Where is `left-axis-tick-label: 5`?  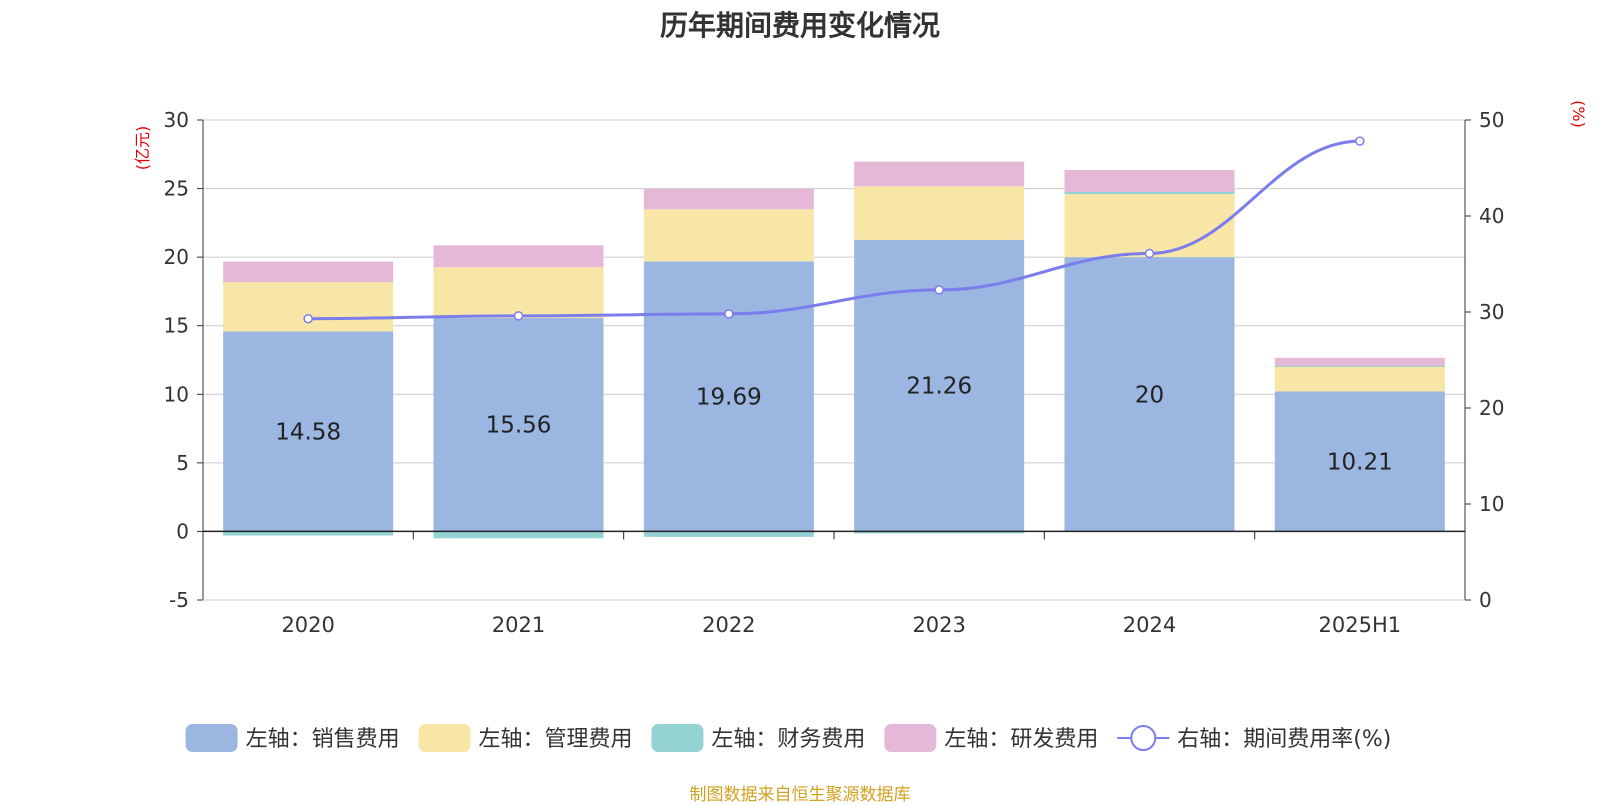 left-axis-tick-label: 5 is located at coordinates (182, 463).